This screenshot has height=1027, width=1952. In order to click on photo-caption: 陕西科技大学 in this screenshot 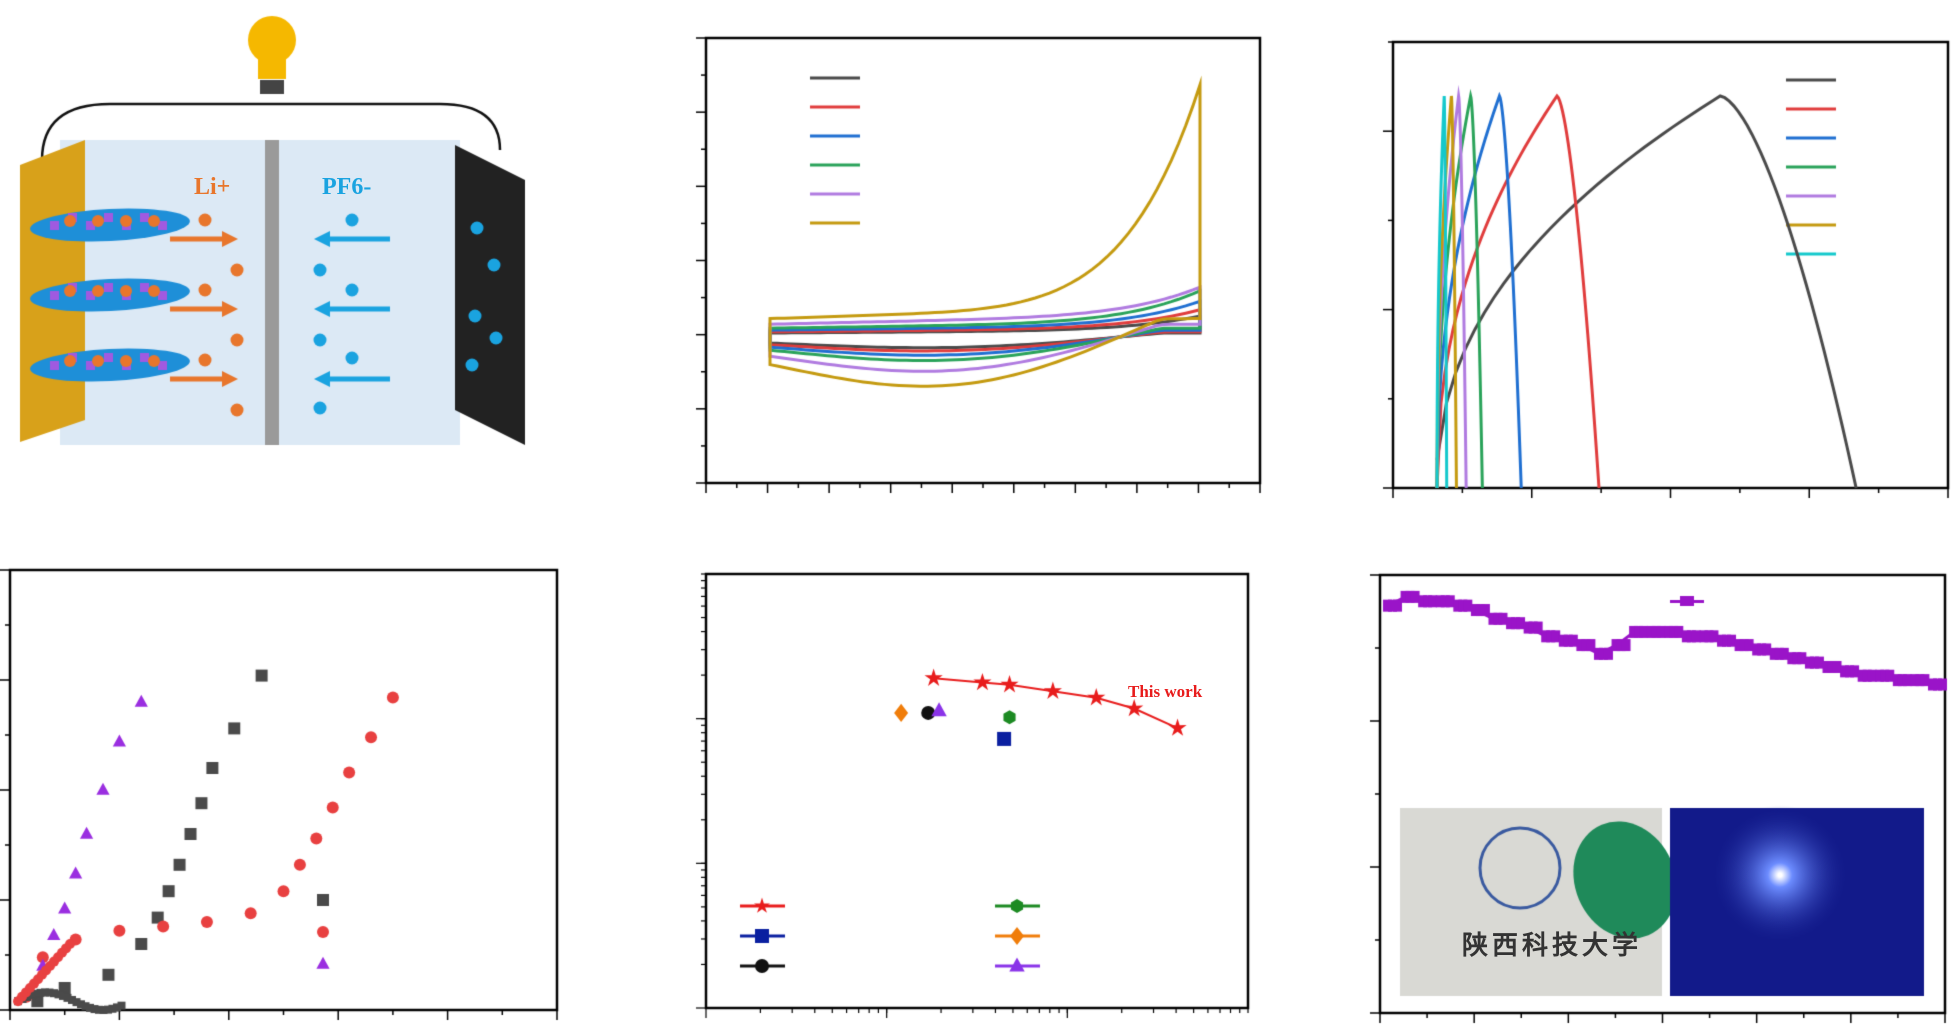, I will do `click(1552, 945)`.